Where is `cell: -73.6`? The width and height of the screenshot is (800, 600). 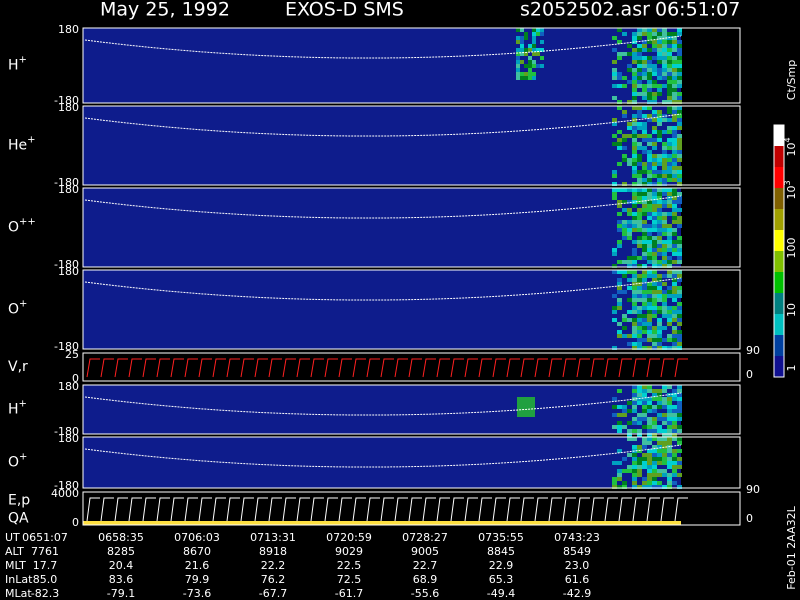
cell: -73.6 is located at coordinates (197, 593).